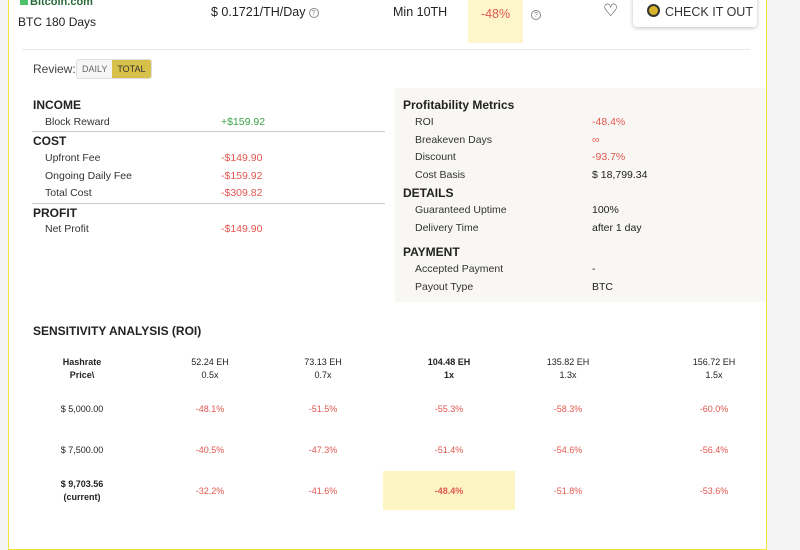 The width and height of the screenshot is (800, 550). I want to click on metrics-value: -93.7%, so click(609, 157).